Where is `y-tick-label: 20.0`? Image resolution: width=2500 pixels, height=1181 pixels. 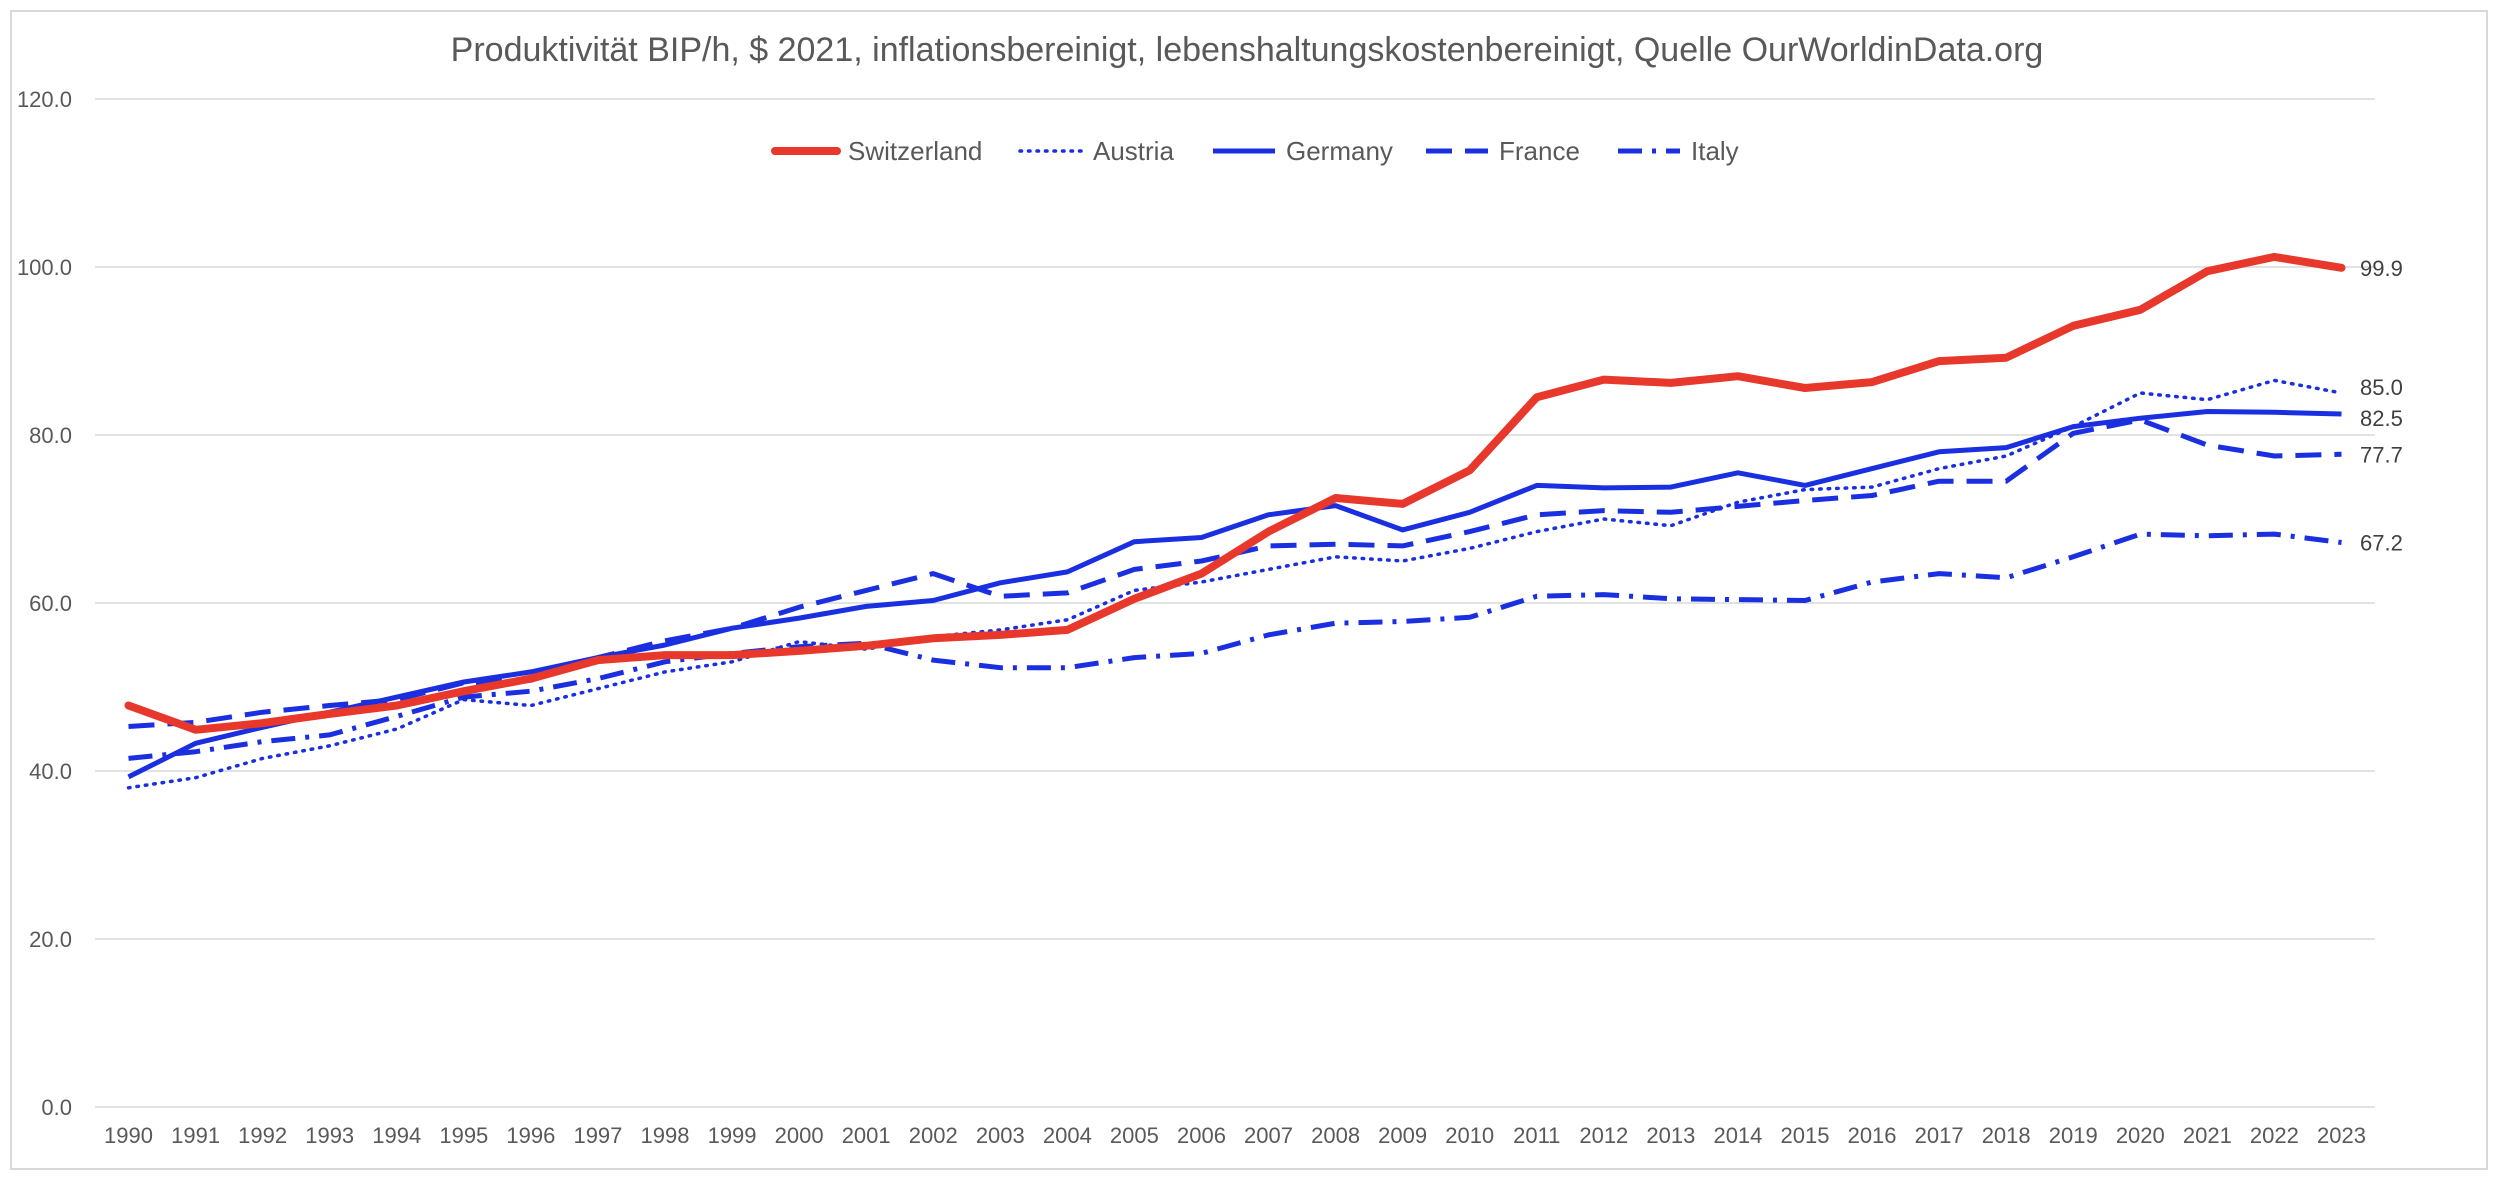
y-tick-label: 20.0 is located at coordinates (50, 939).